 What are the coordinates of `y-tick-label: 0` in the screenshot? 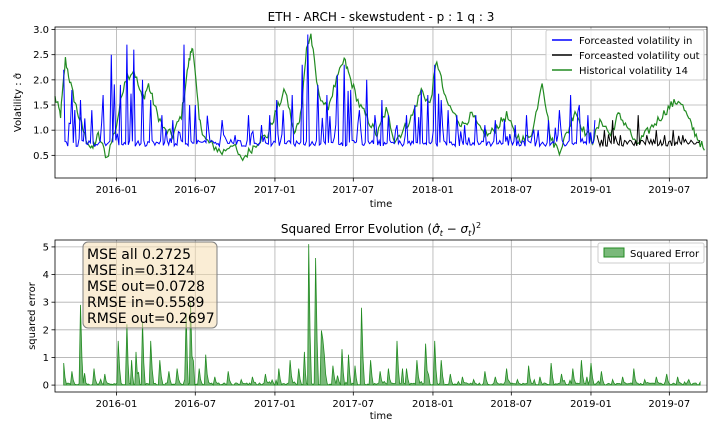 It's located at (46, 386).